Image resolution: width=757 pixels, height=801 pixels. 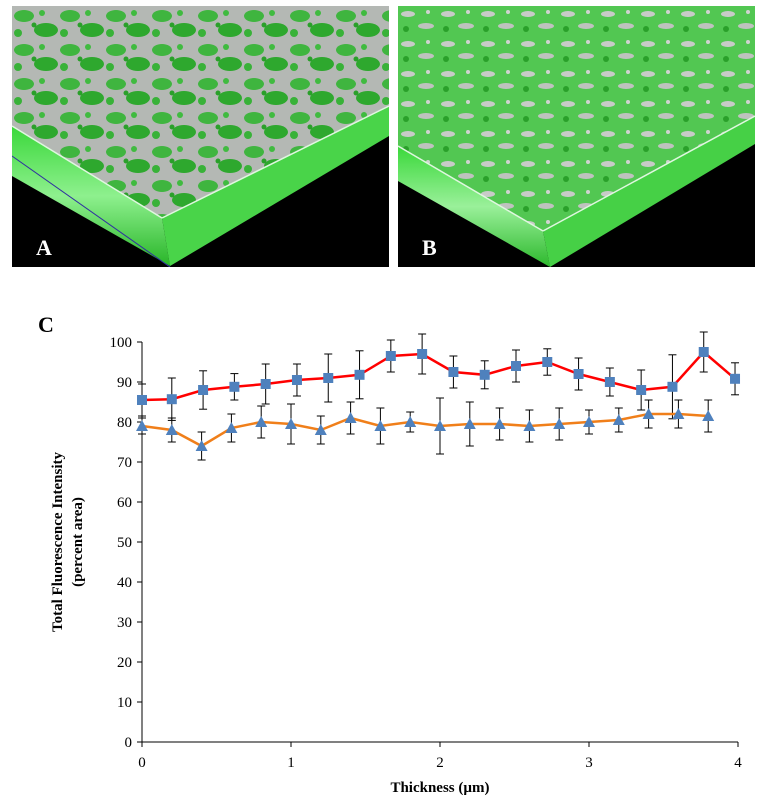 I want to click on y-axis-title-line1: Total Fluorescence Intensity, so click(x=58, y=542).